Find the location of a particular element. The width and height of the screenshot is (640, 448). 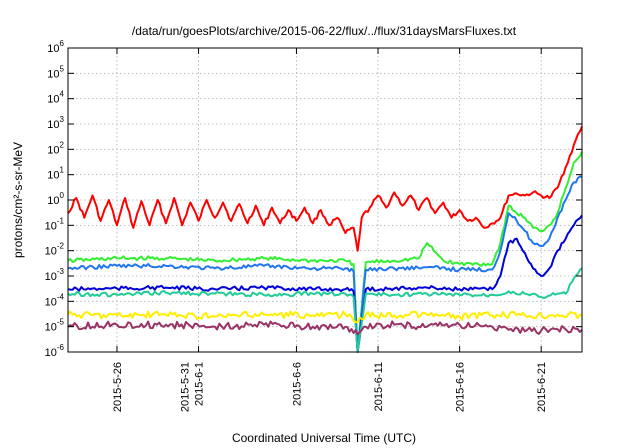

y-tick-label: 10² is located at coordinates (55, 148).